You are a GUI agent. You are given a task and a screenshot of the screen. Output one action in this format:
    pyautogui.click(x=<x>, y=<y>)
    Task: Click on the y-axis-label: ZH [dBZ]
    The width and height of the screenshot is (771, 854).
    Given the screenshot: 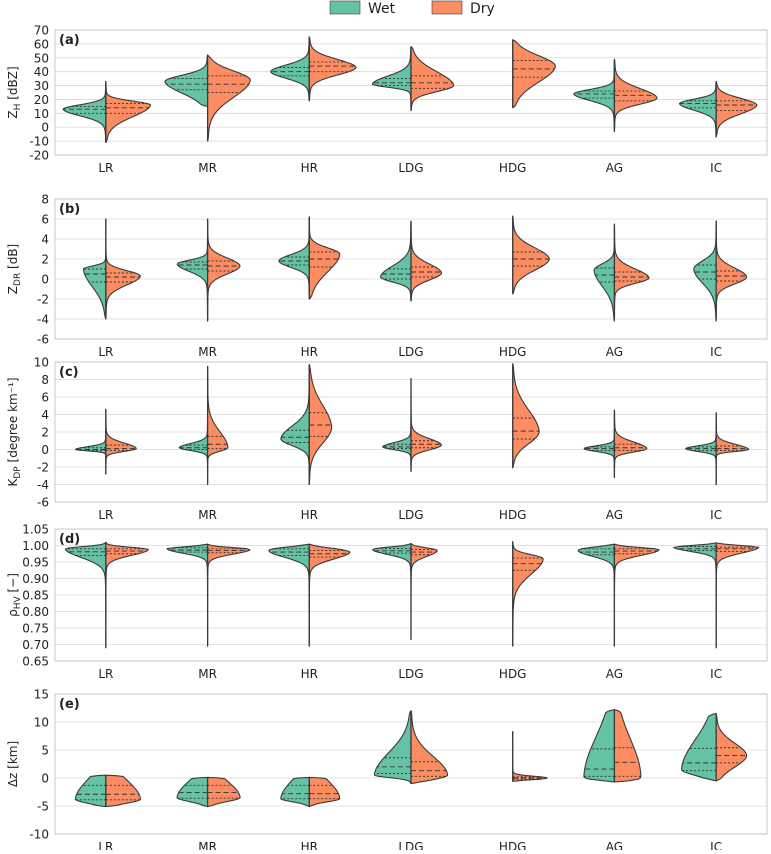 What is the action you would take?
    pyautogui.click(x=14, y=92)
    